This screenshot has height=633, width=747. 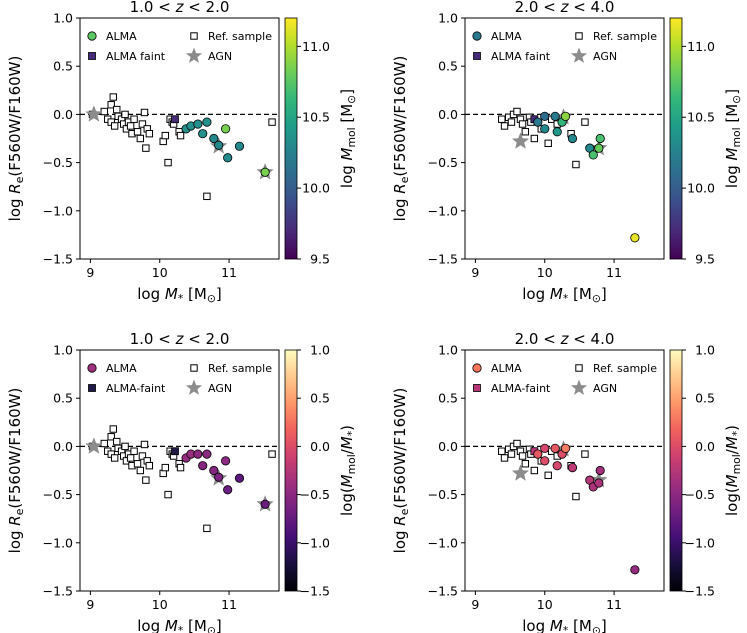 I want to click on colorbar-tick-label: −0.5, so click(x=315, y=494).